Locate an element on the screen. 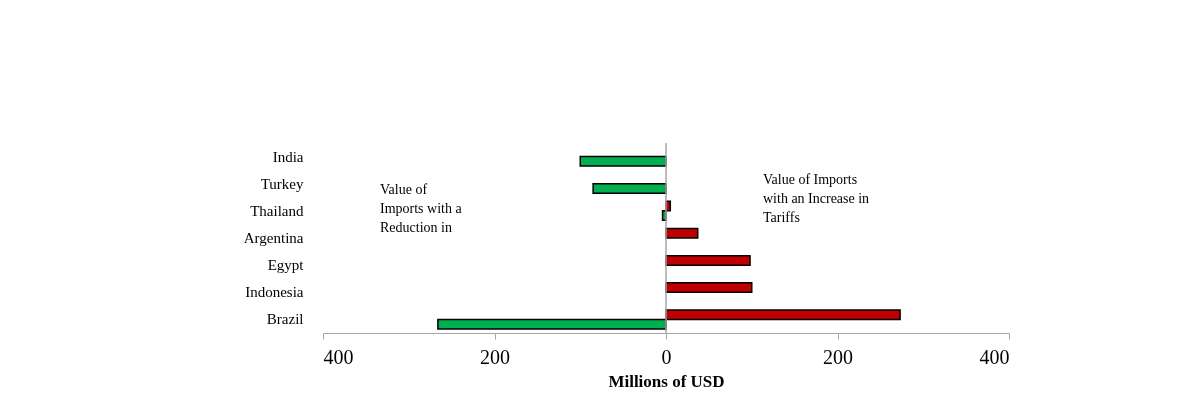 The image size is (1203, 416). y-tick-label: Egypt is located at coordinates (286, 265).